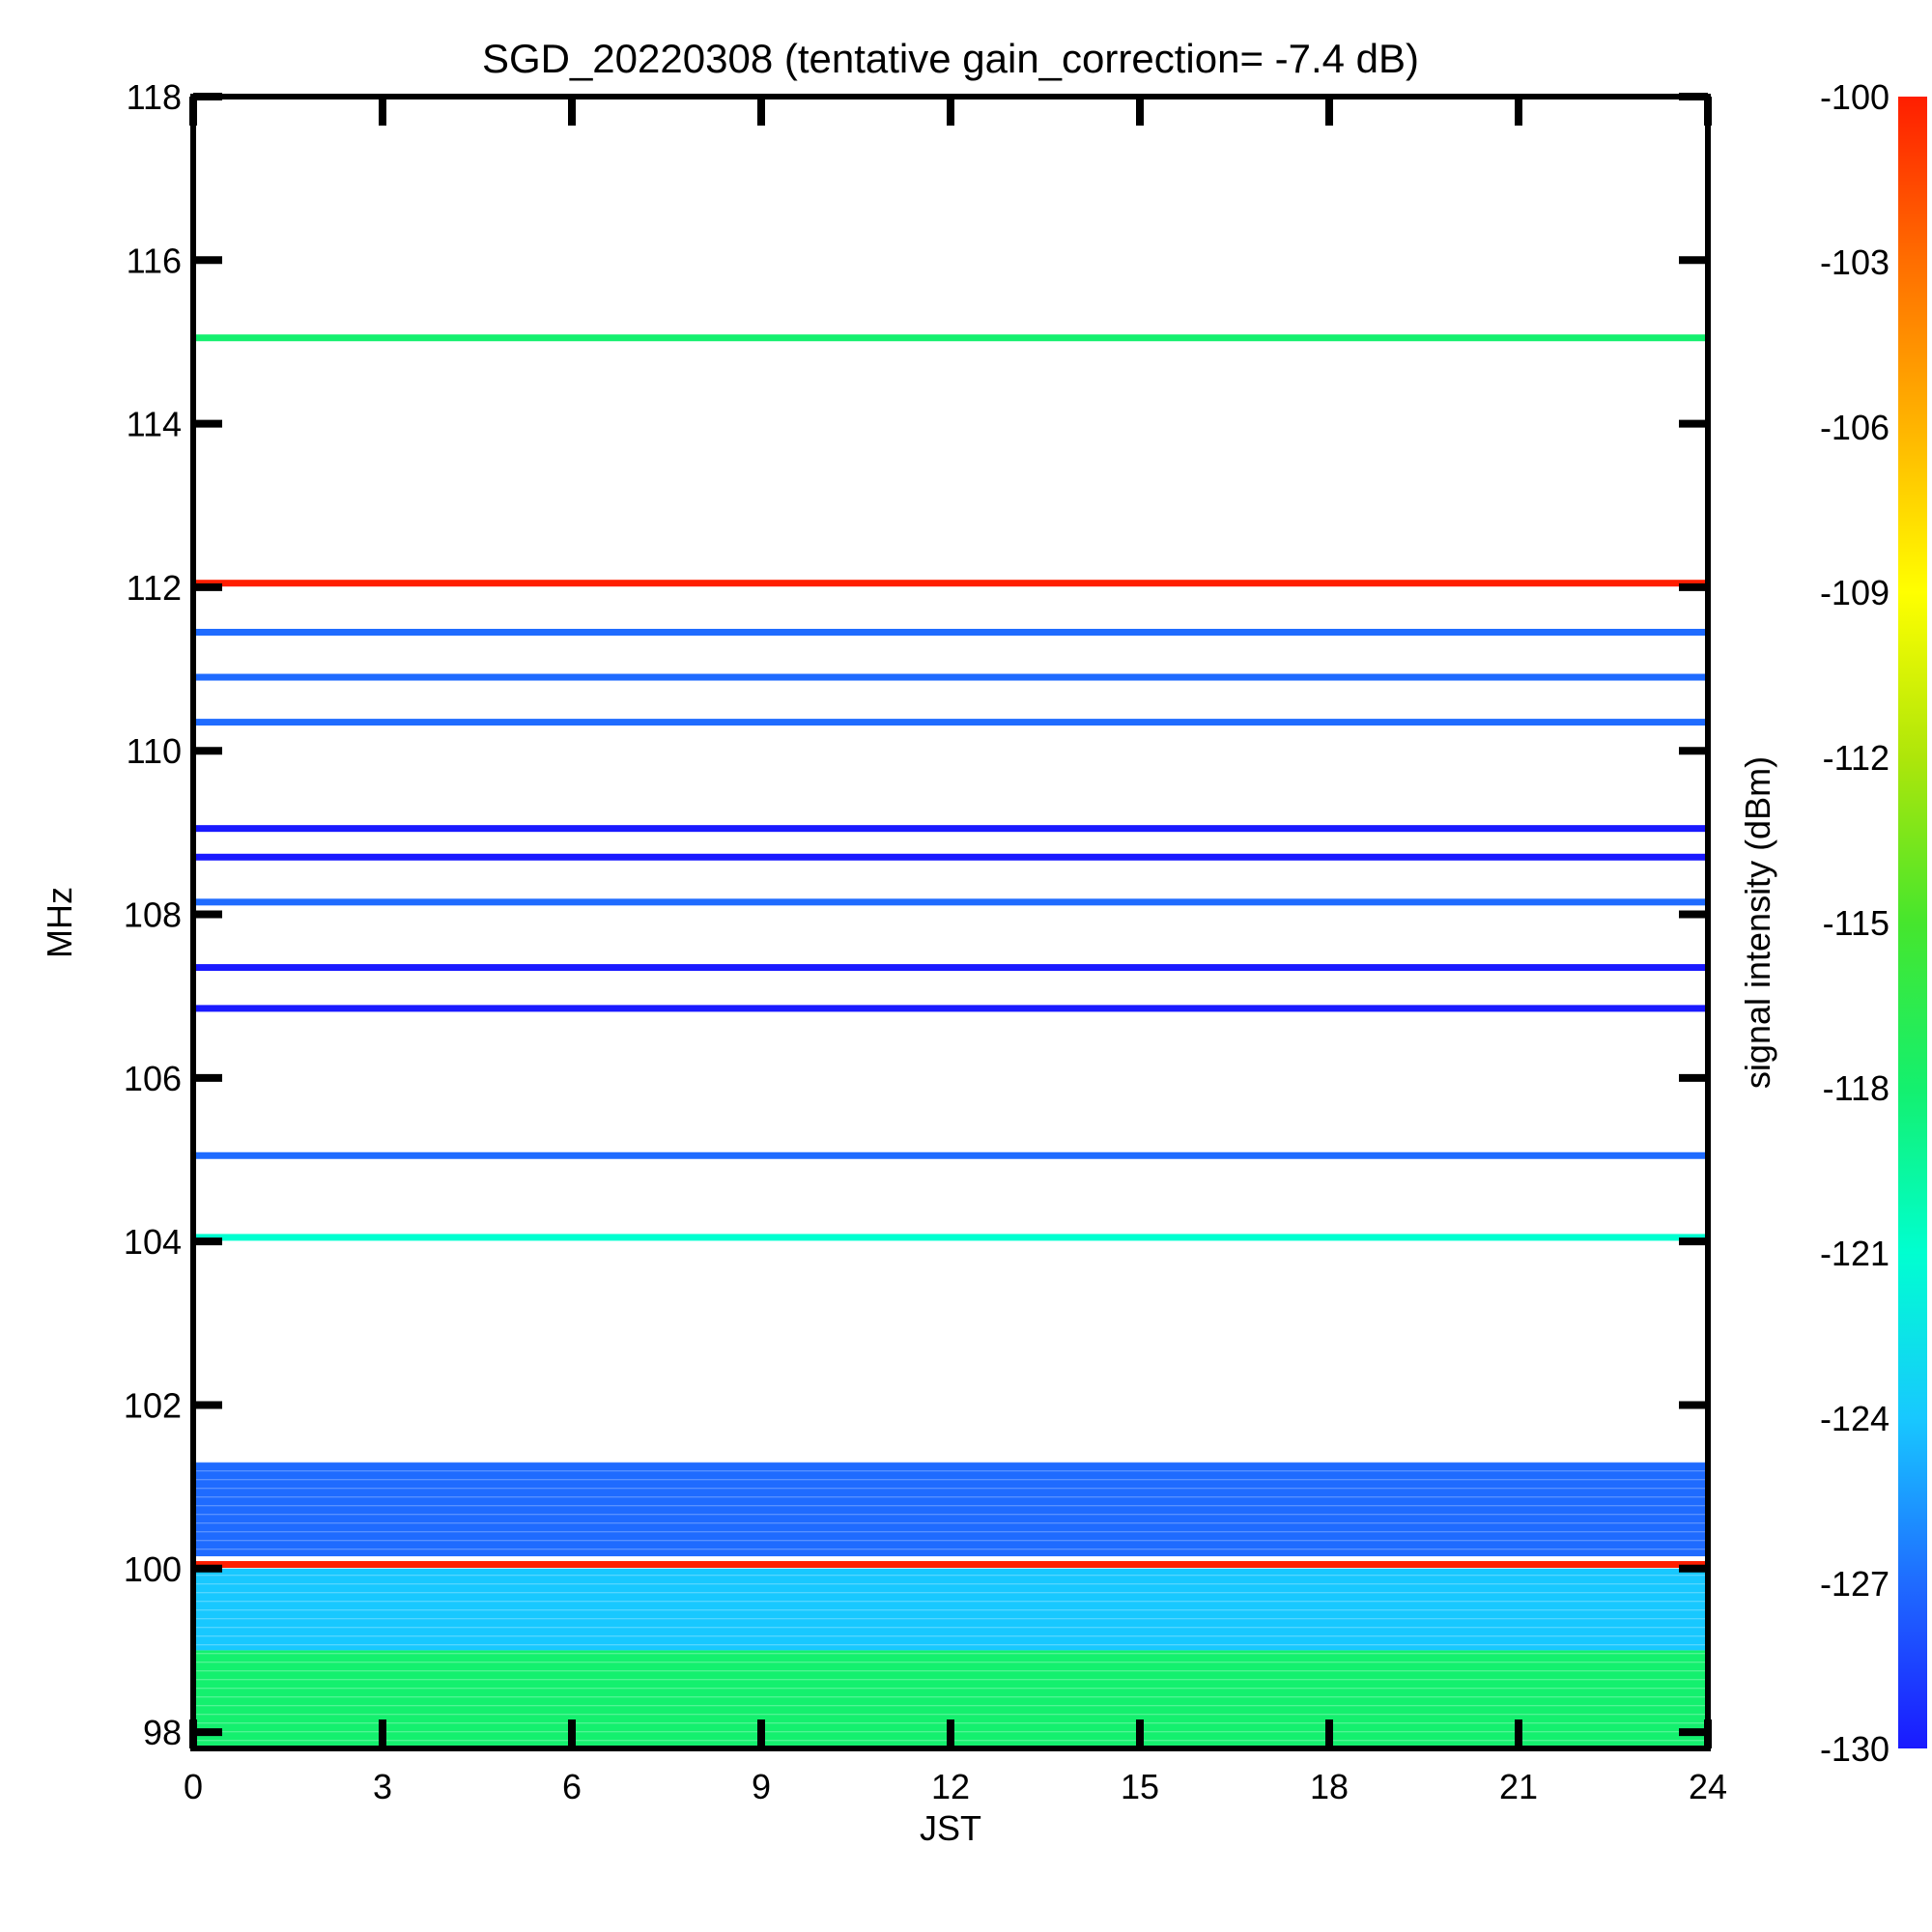  What do you see at coordinates (154, 751) in the screenshot?
I see `y-tick-label: 110` at bounding box center [154, 751].